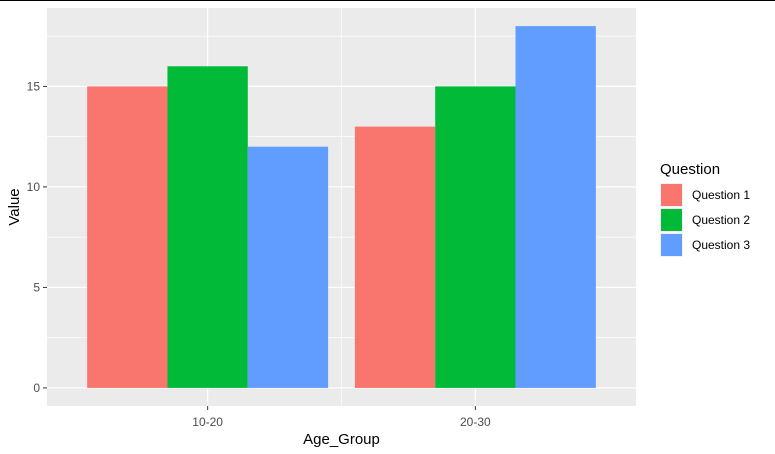 Image resolution: width=775 pixels, height=454 pixels. I want to click on x-axis: 10-20 20-30, so click(341, 417).